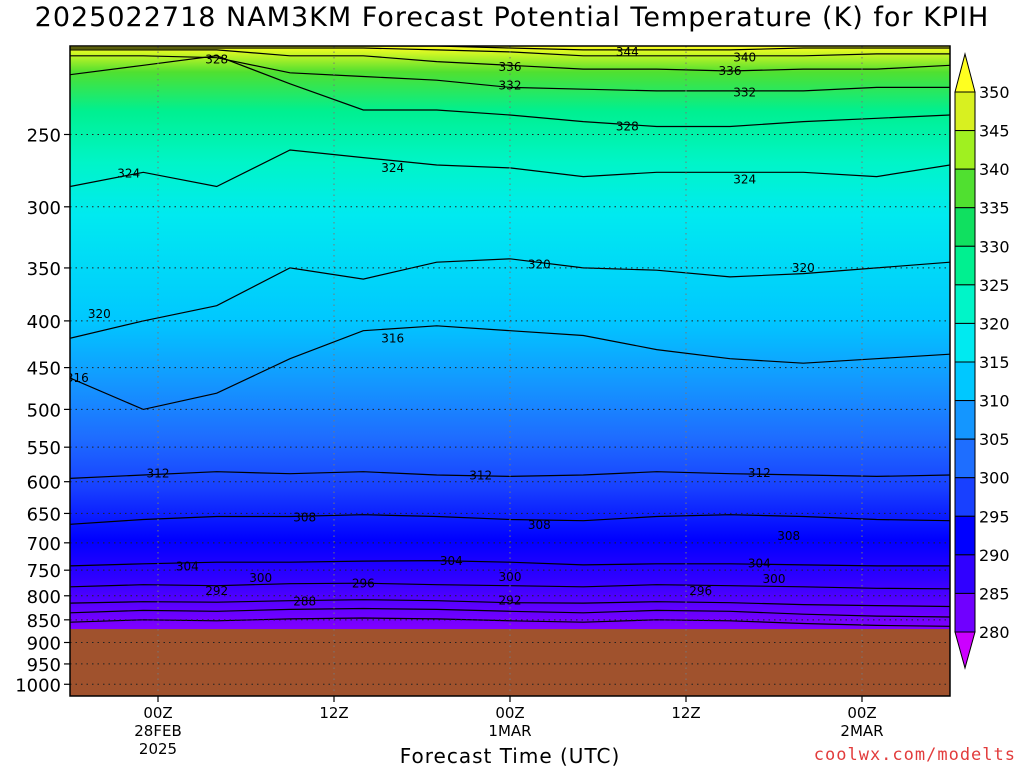 Image resolution: width=1024 pixels, height=768 pixels. Describe the element at coordinates (44, 621) in the screenshot. I see `y-tick-label: 850` at that location.